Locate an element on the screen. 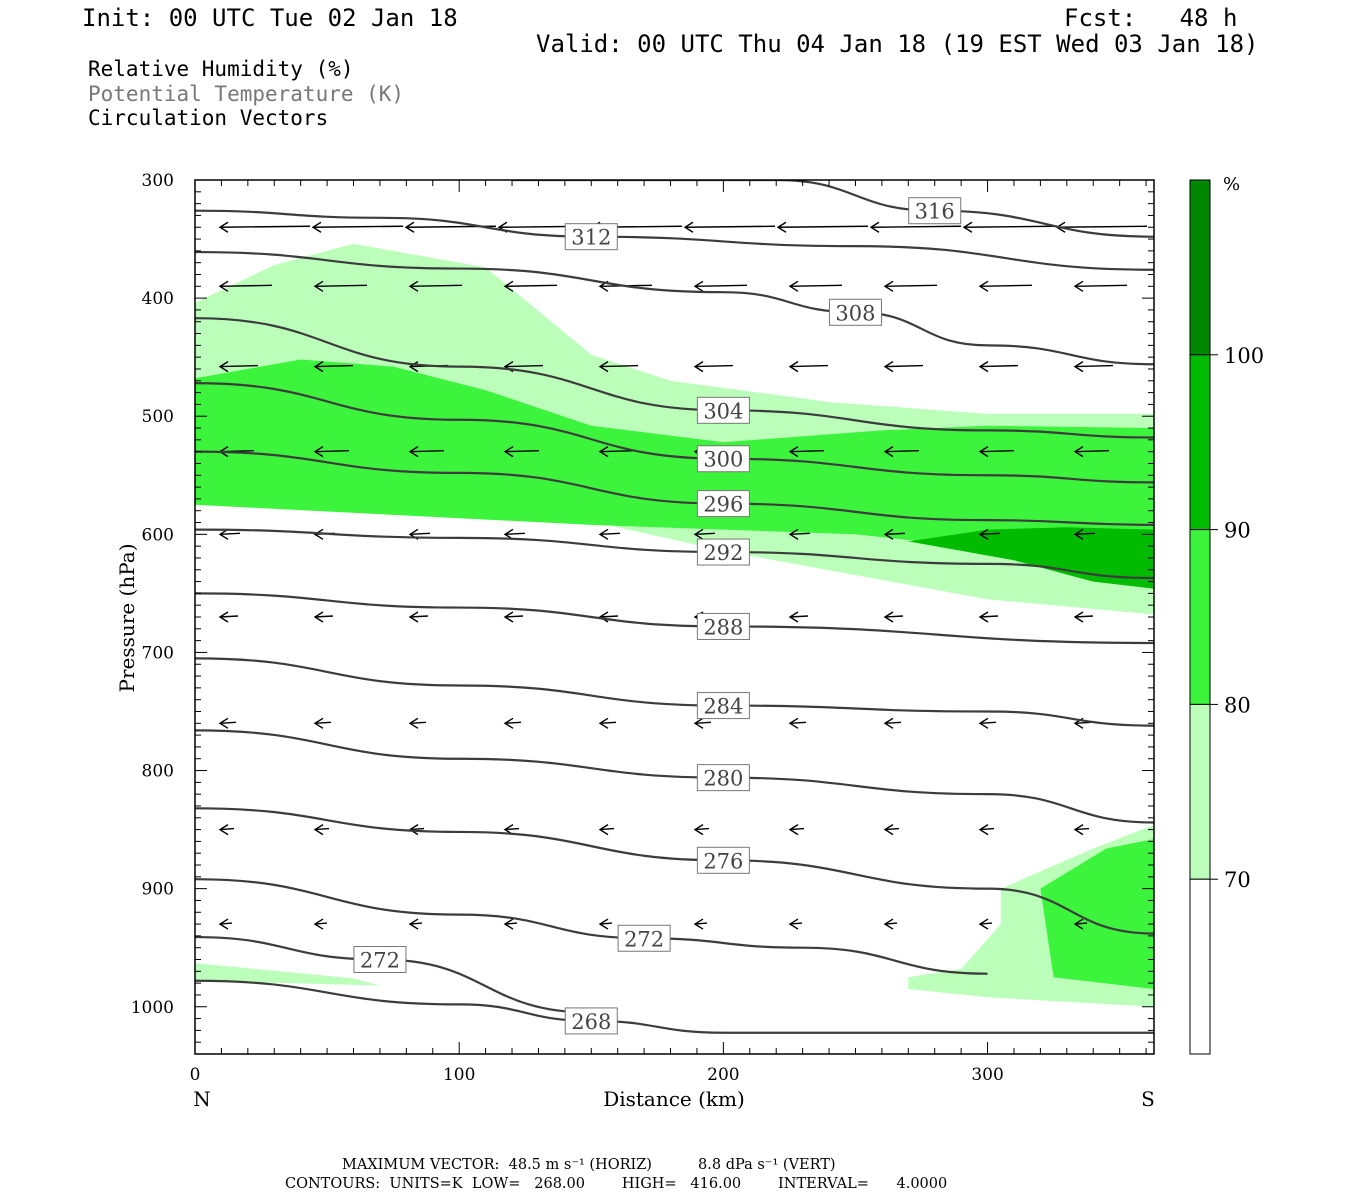  contour-label-text: 272 is located at coordinates (644, 939).